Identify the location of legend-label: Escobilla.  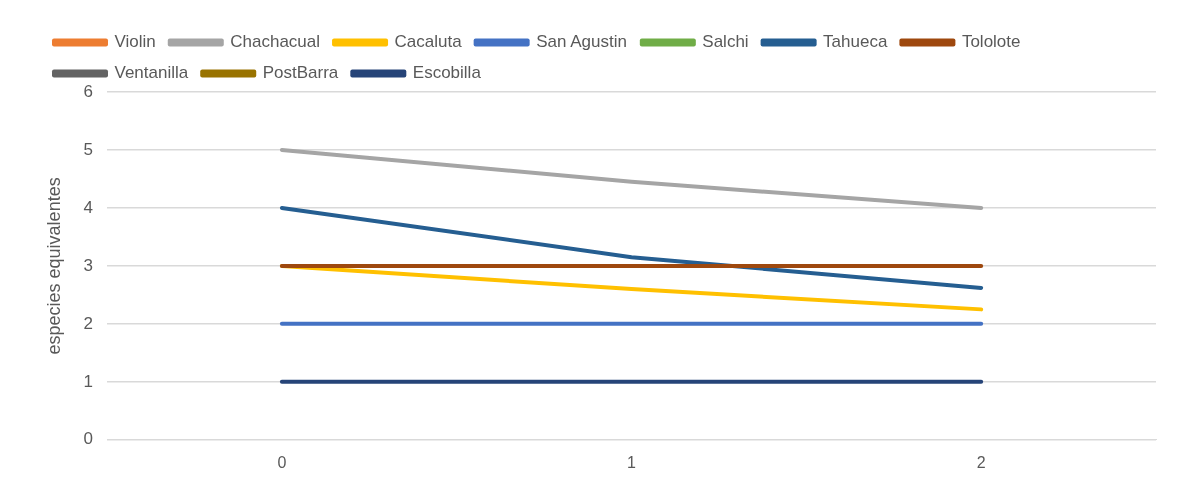
(447, 73).